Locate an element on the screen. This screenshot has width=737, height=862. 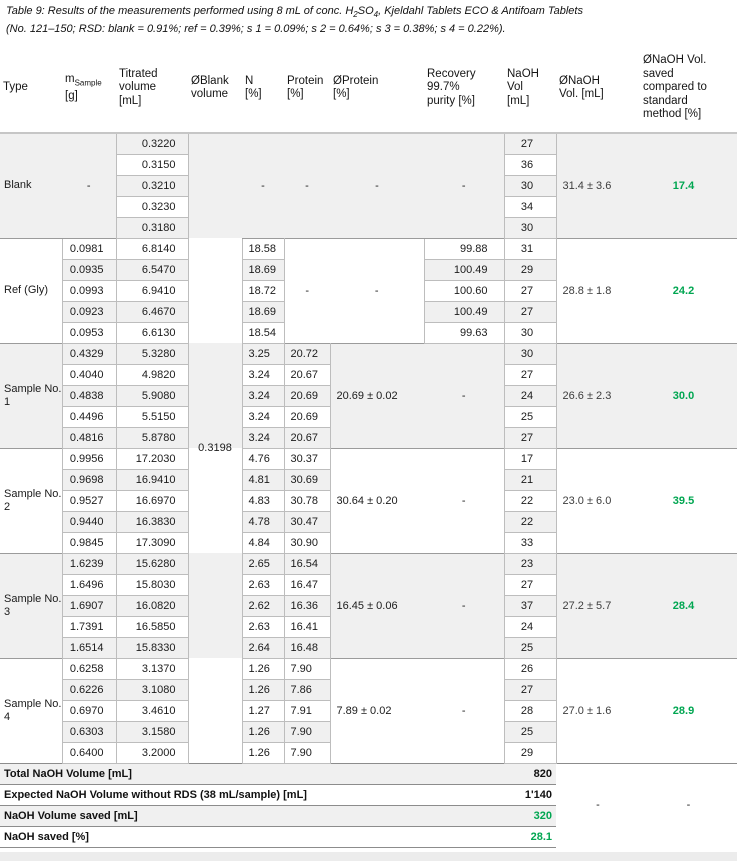
table-row: 0.9698 16.9410 4.81 30.69 21 is located at coordinates (368, 479).